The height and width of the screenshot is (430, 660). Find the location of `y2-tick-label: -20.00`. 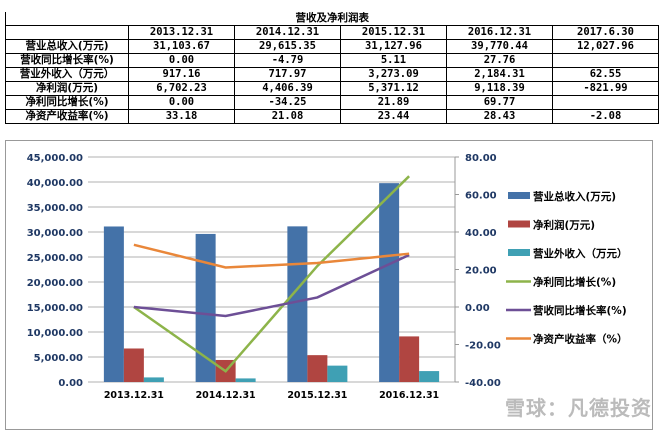

y2-tick-label: -20.00 is located at coordinates (483, 346).